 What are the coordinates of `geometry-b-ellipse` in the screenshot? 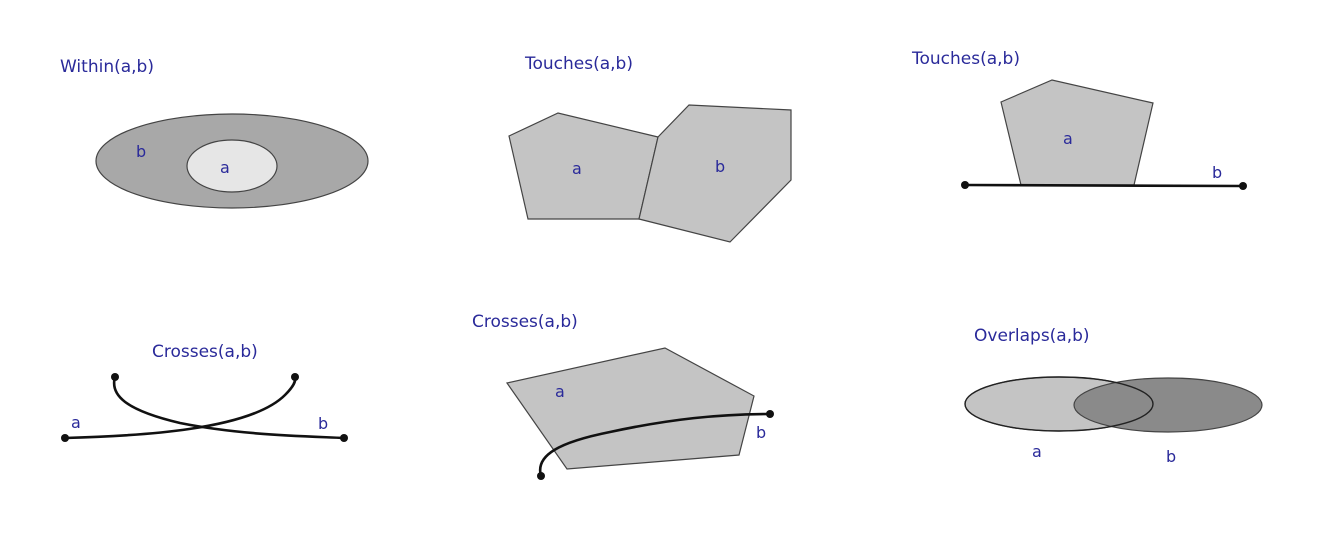 It's located at (1168, 405).